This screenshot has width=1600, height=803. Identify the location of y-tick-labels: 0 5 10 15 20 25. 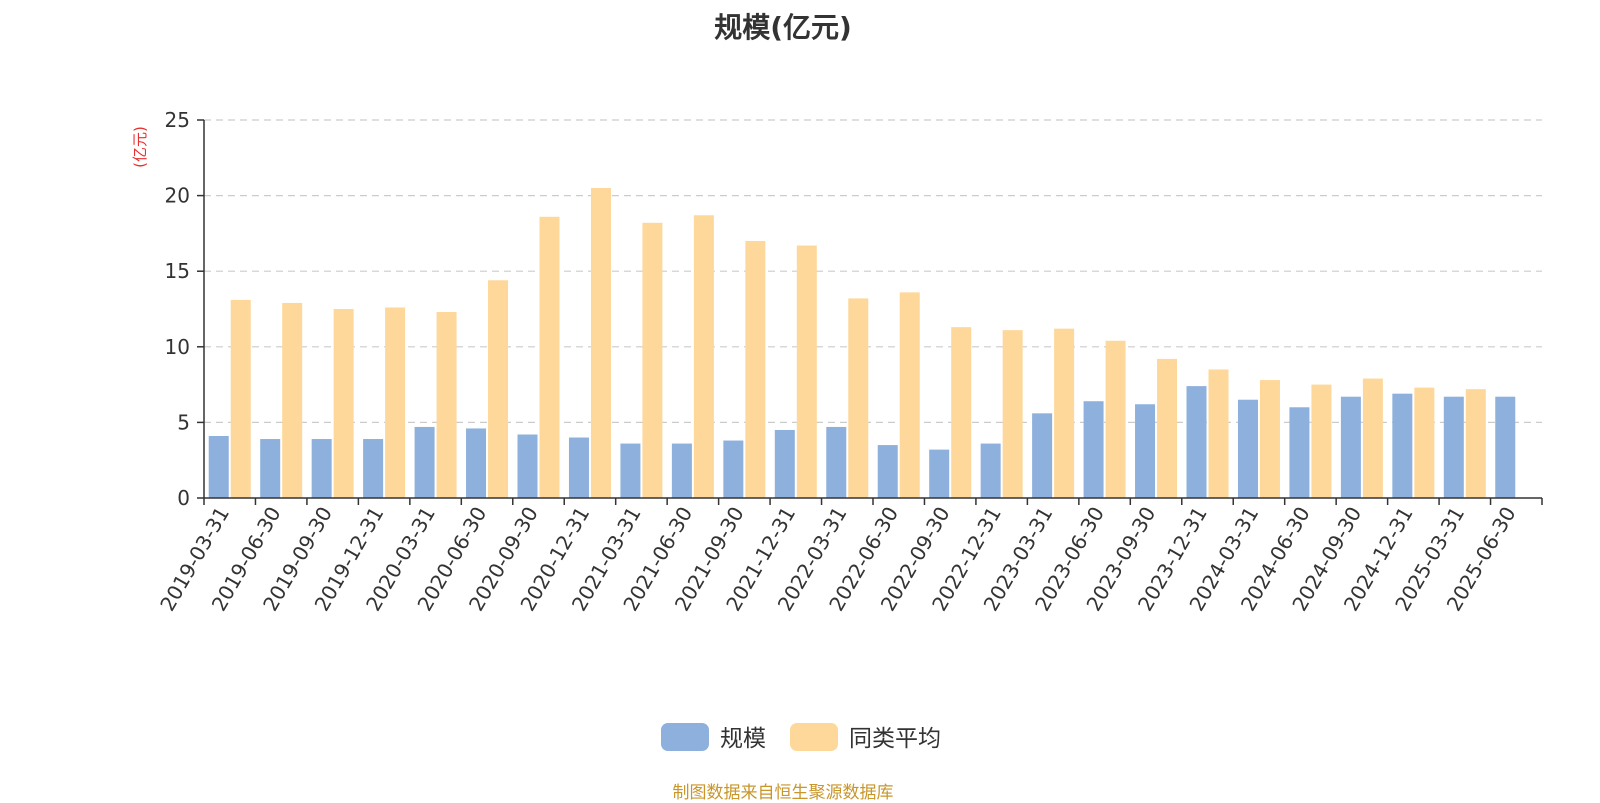
(184, 309).